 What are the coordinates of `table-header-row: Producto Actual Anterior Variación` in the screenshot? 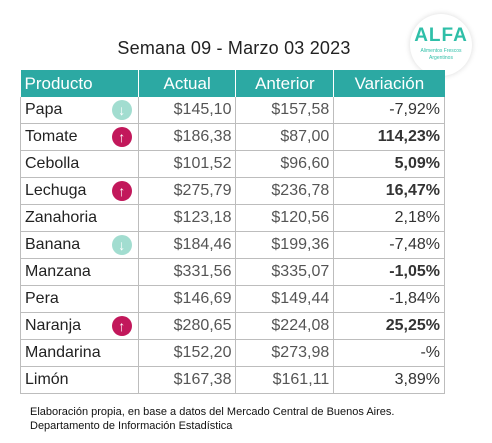 It's located at (232, 83).